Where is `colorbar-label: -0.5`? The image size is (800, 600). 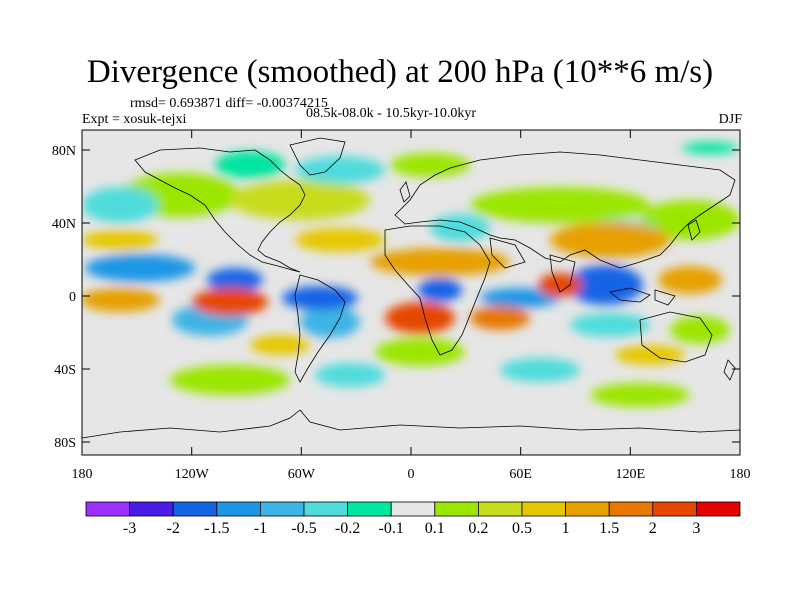 colorbar-label: -0.5 is located at coordinates (303, 528).